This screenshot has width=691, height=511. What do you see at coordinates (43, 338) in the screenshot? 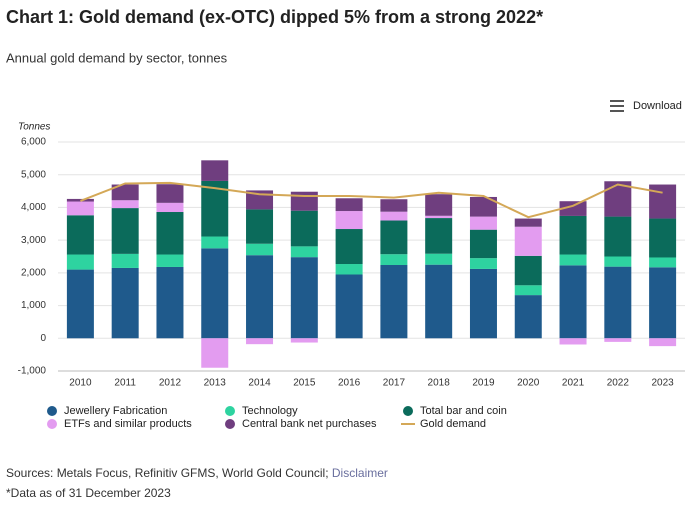
I see `y-tick-label: 0` at bounding box center [43, 338].